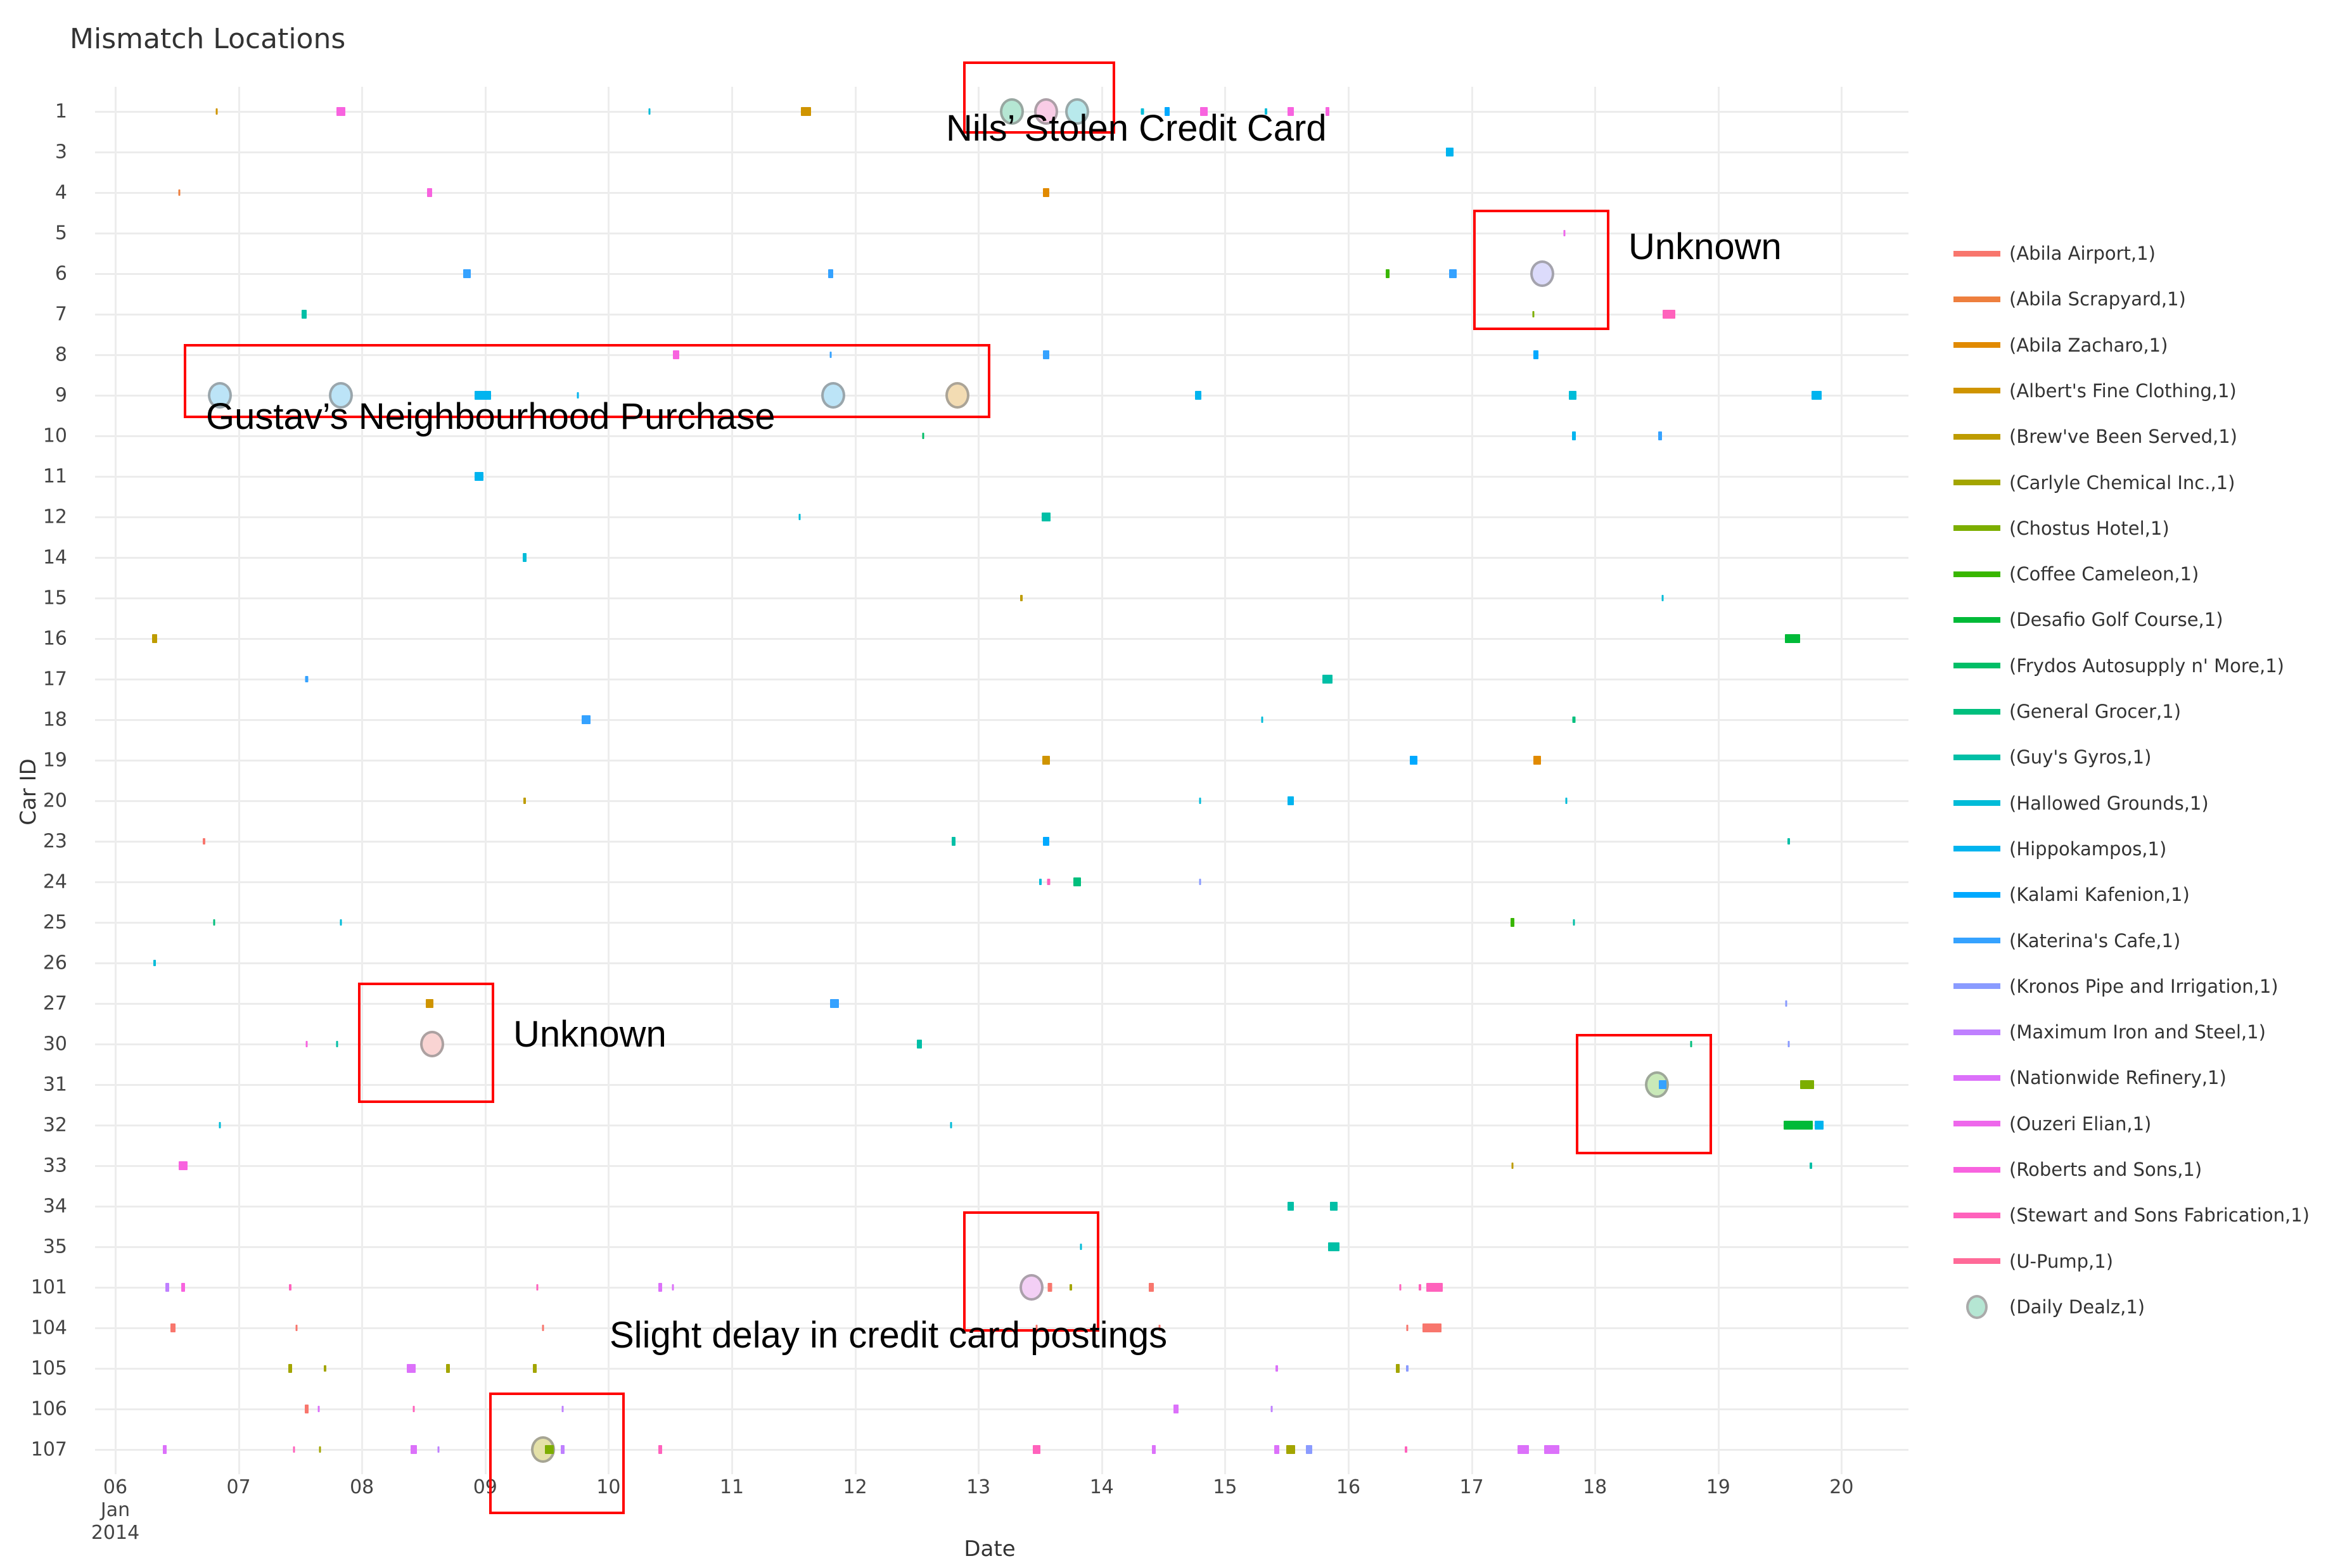 The width and height of the screenshot is (2333, 1568). I want to click on legend-item: (Chostus Hotel,1), so click(2061, 528).